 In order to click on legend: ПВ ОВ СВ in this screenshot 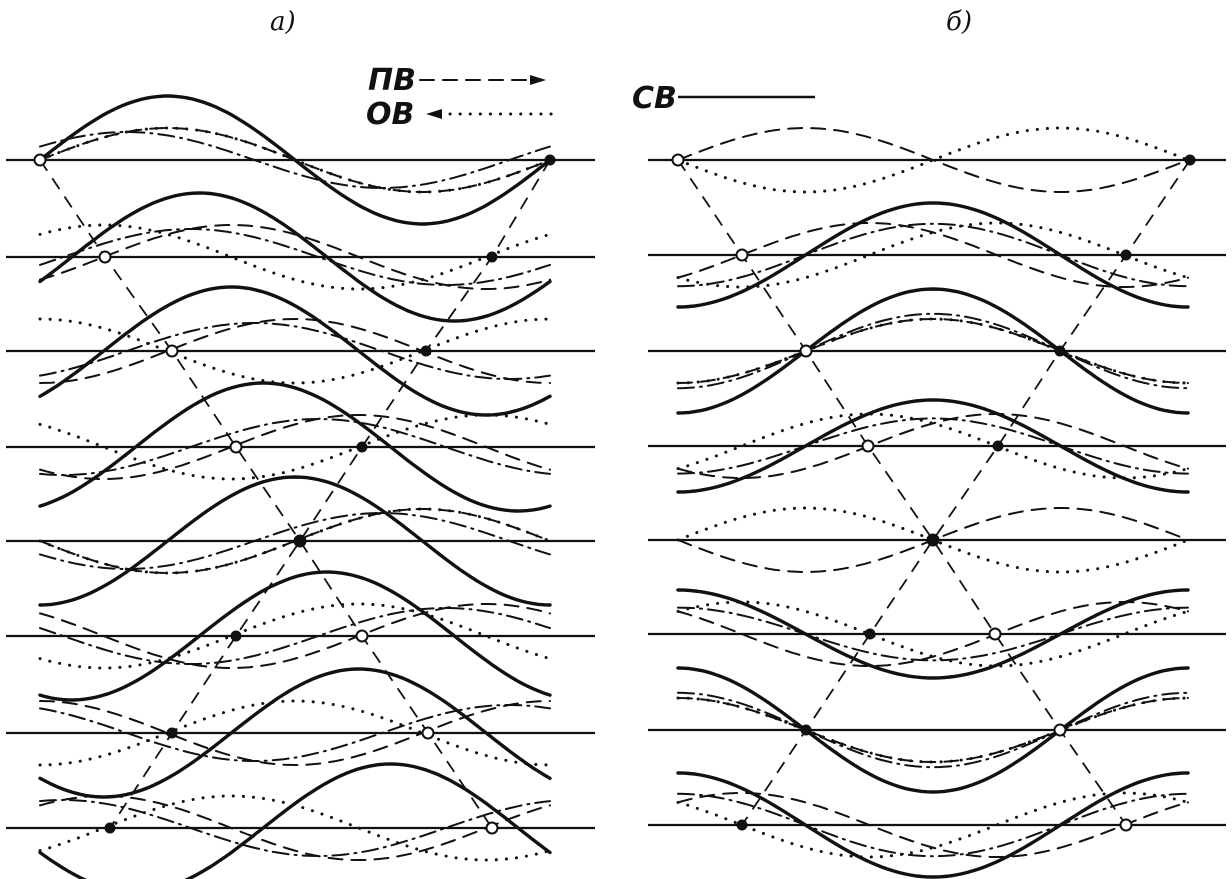, I will do `click(590, 97)`.